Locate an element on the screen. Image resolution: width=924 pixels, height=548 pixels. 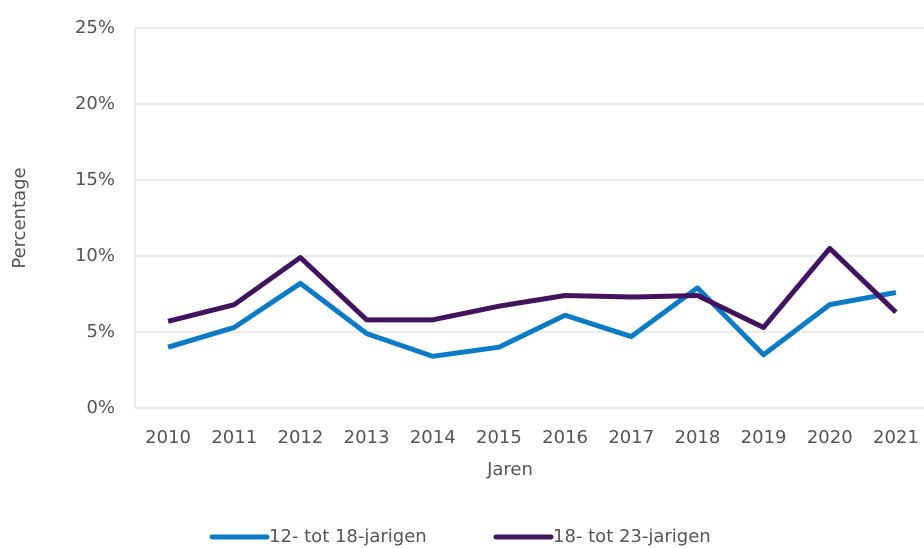
legend-label: 18- tot 23-jarigen is located at coordinates (632, 536).